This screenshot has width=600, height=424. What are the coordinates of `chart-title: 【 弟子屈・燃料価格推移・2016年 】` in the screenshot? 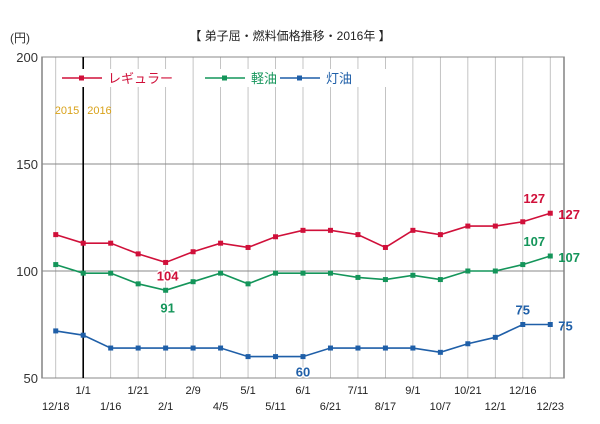 It's located at (289, 35).